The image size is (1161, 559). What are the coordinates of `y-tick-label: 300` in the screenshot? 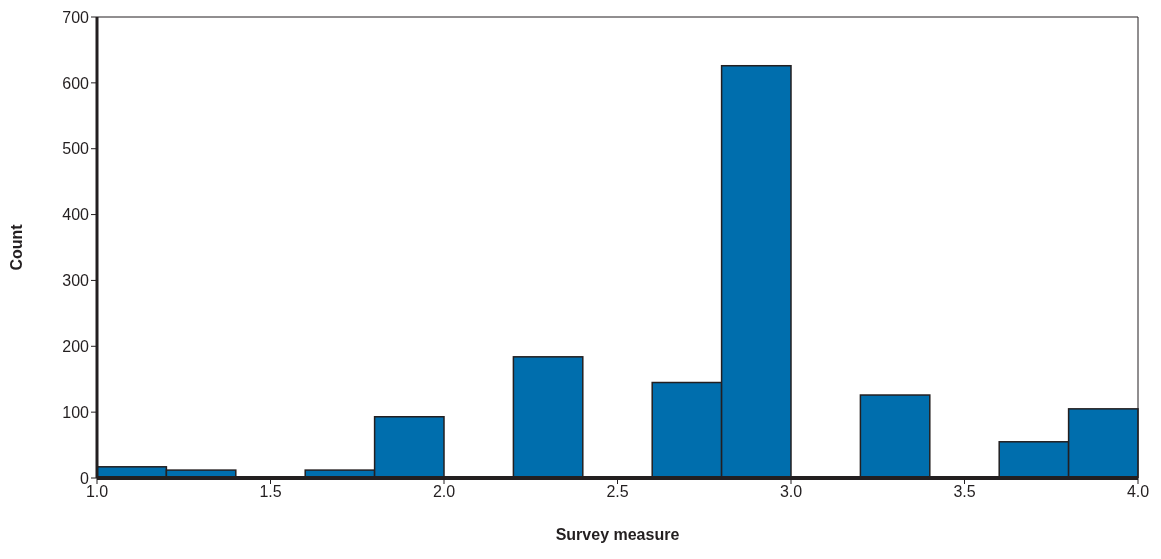 It's located at (76, 281).